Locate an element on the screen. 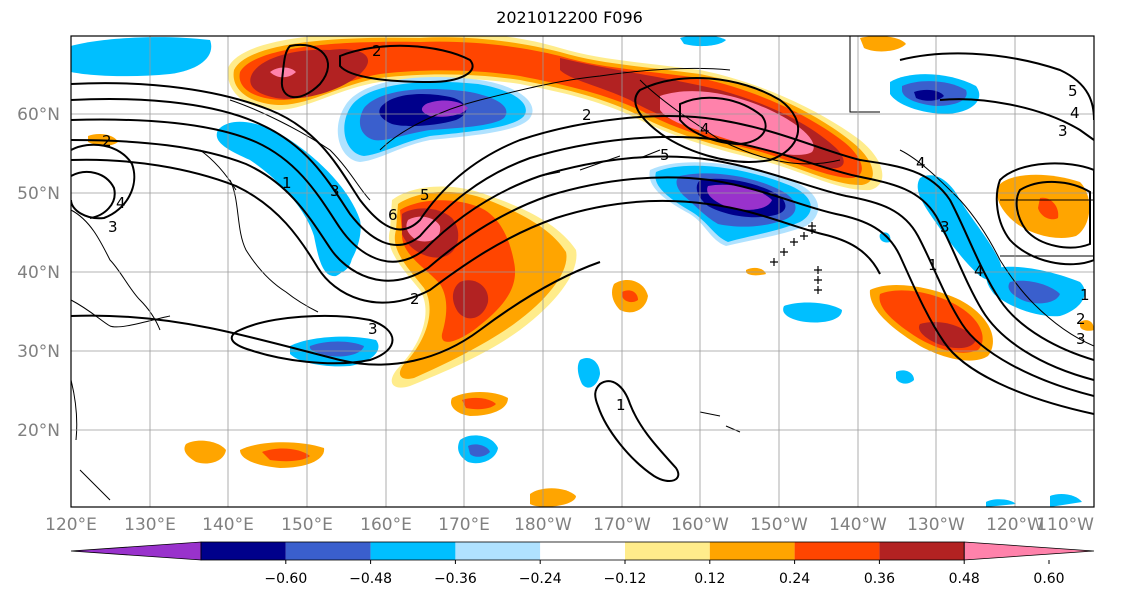 This screenshot has height=599, width=1139. colorbar-tick-label: 0.48 is located at coordinates (964, 579).